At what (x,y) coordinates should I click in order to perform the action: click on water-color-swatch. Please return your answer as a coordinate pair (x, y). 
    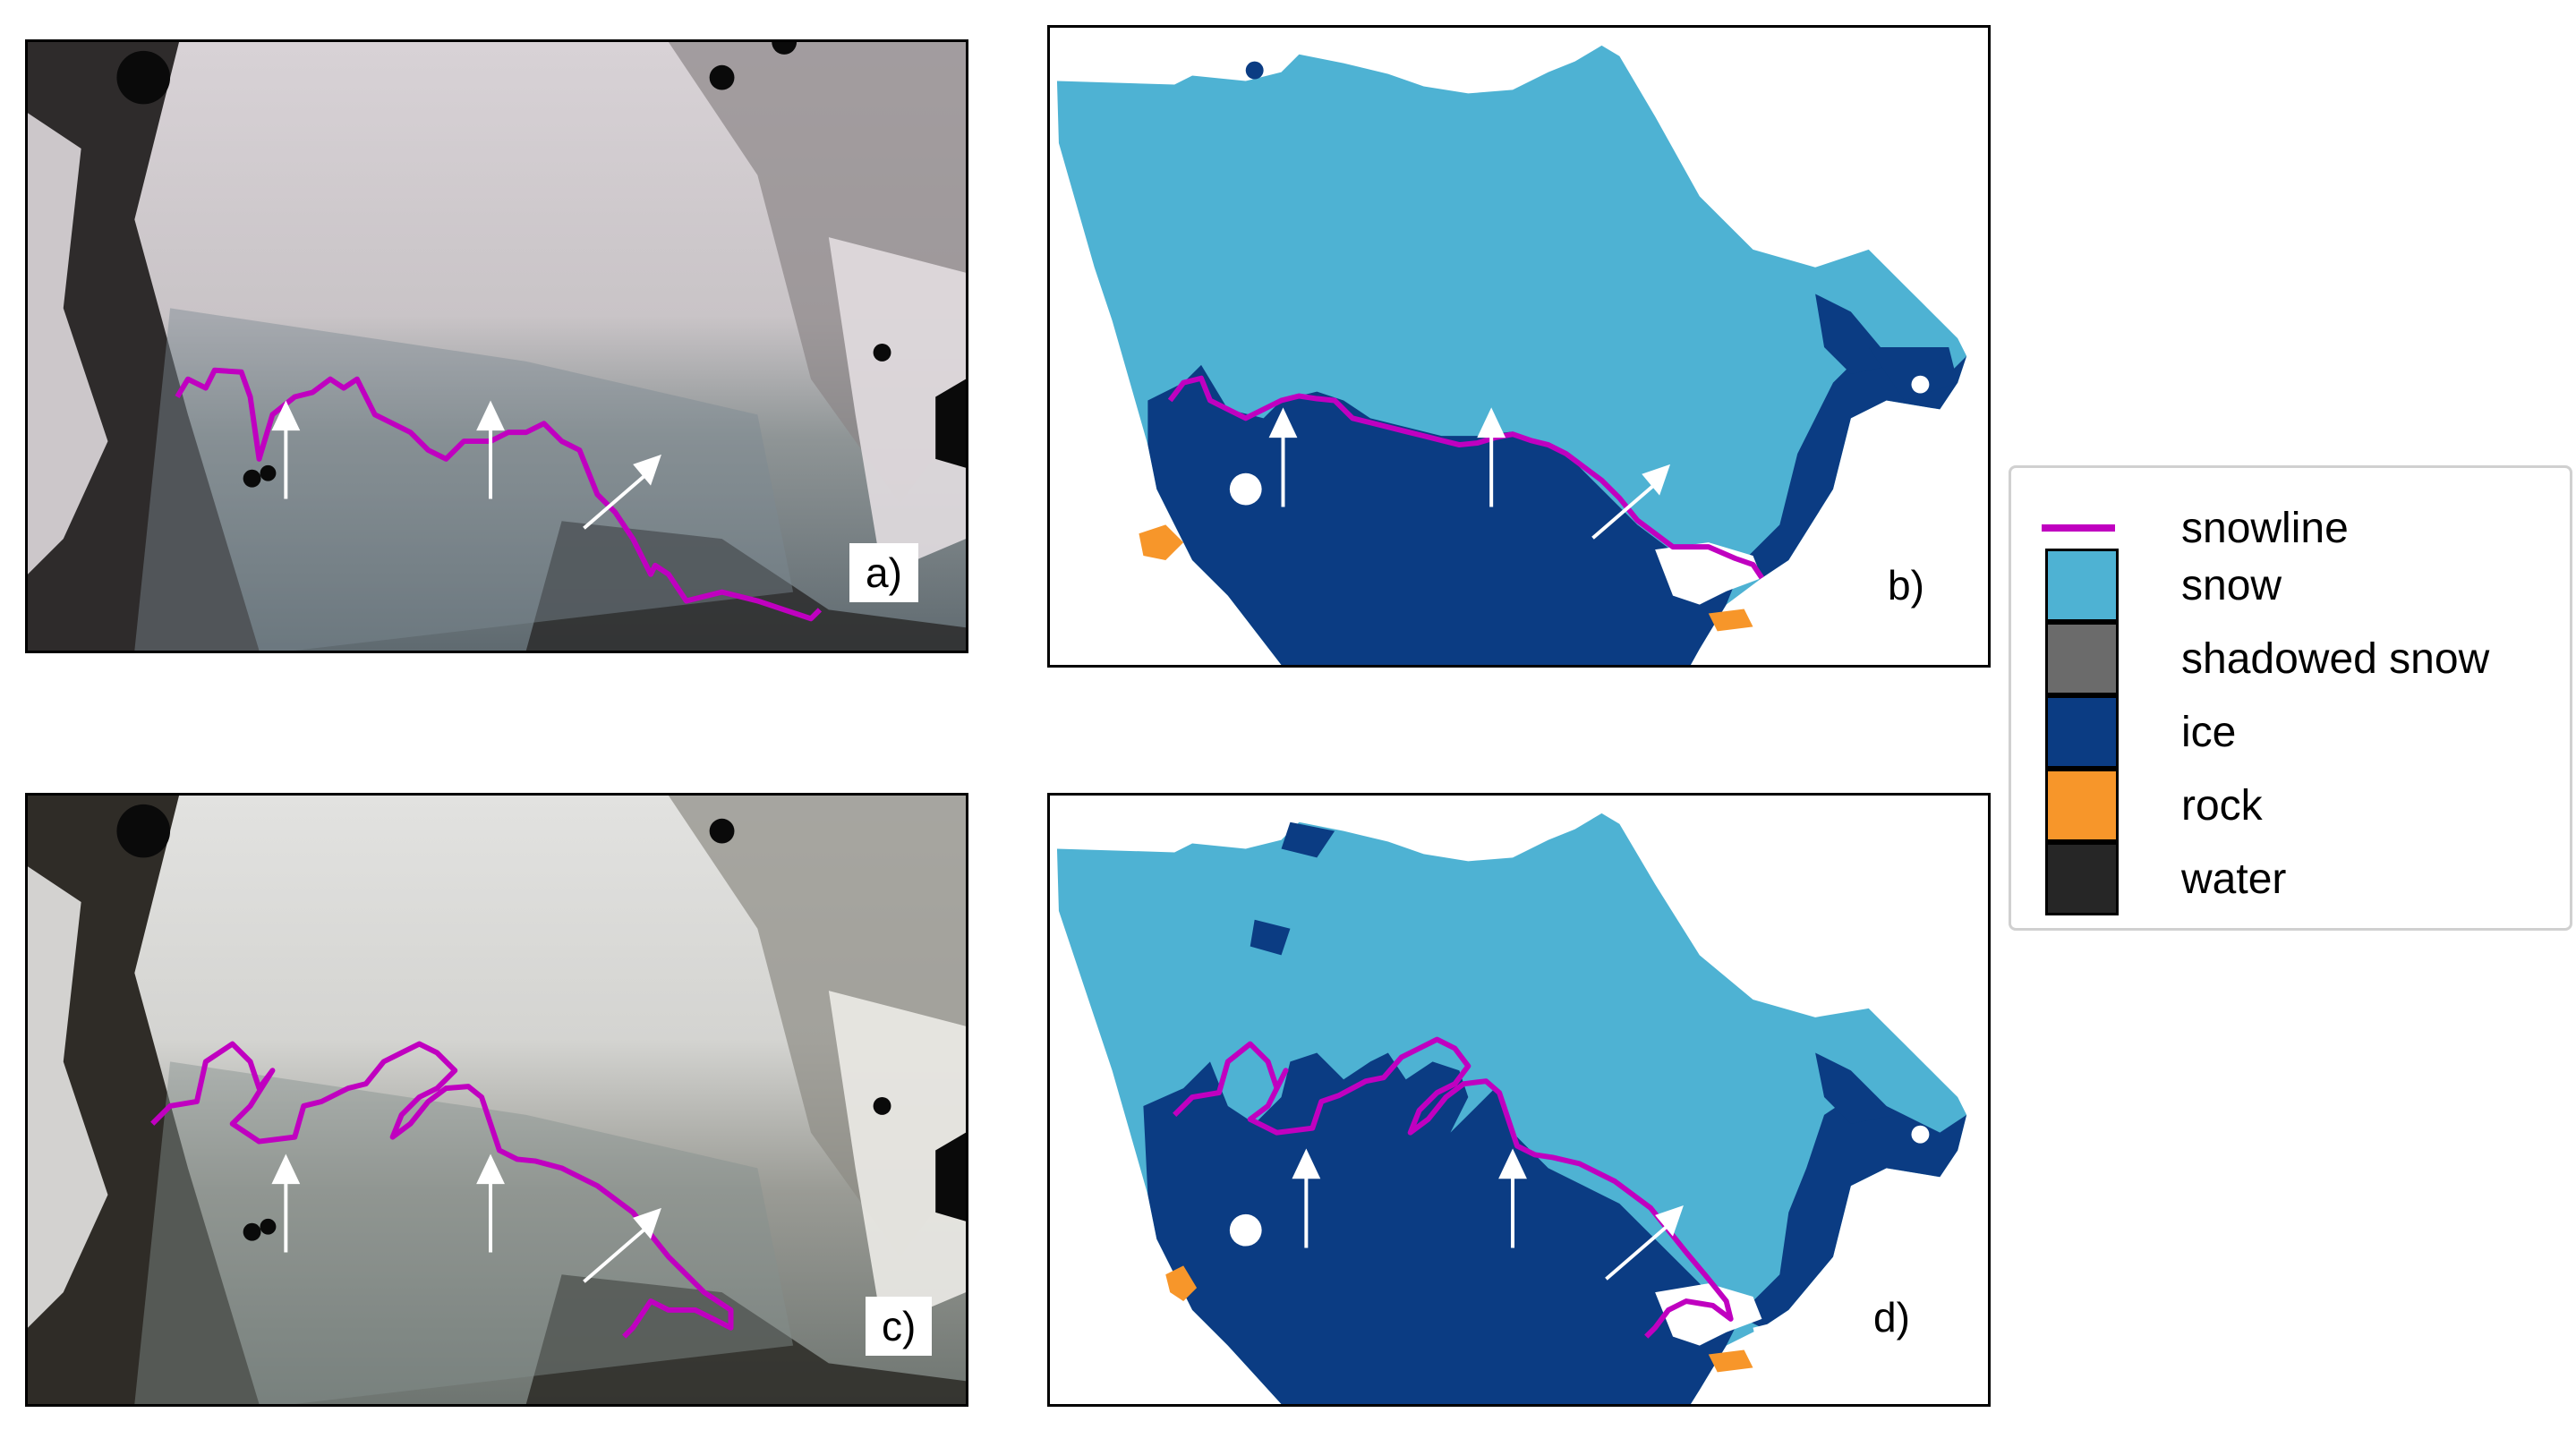
    Looking at the image, I should click on (2082, 879).